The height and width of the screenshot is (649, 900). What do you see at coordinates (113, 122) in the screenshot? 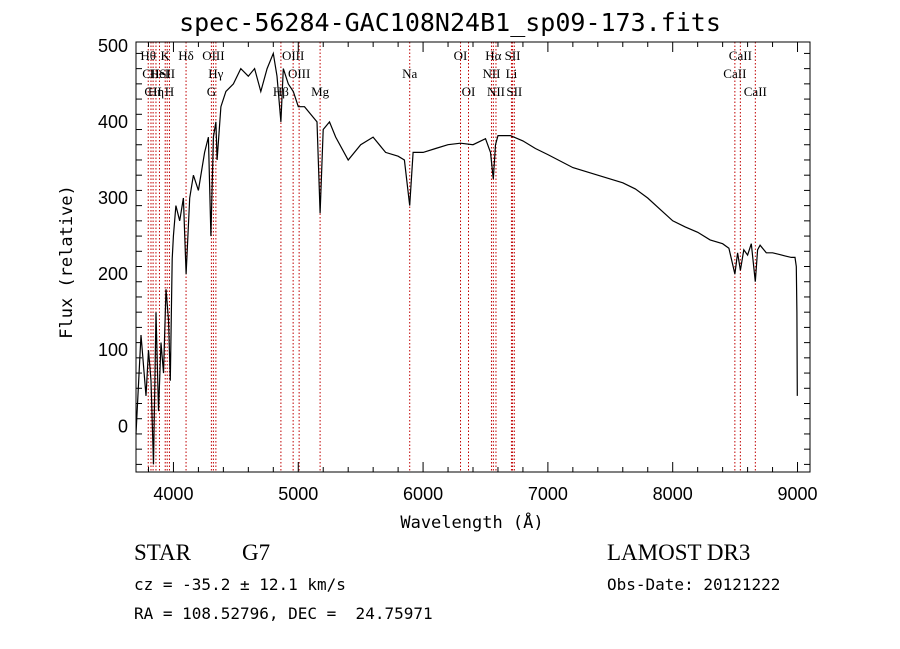
I see `y-tick-label: 400` at bounding box center [113, 122].